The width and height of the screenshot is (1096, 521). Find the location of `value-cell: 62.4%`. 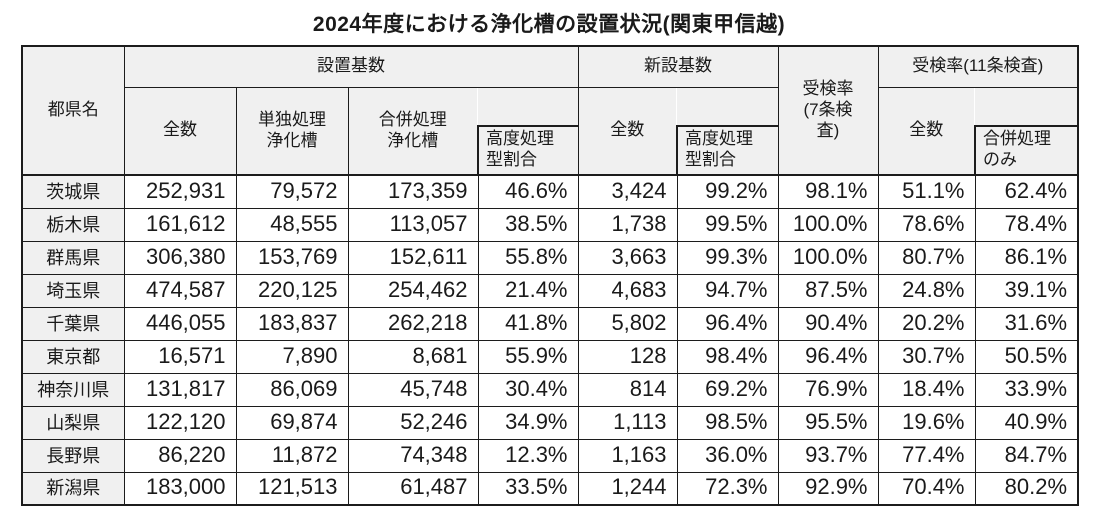

value-cell: 62.4% is located at coordinates (1026, 191).